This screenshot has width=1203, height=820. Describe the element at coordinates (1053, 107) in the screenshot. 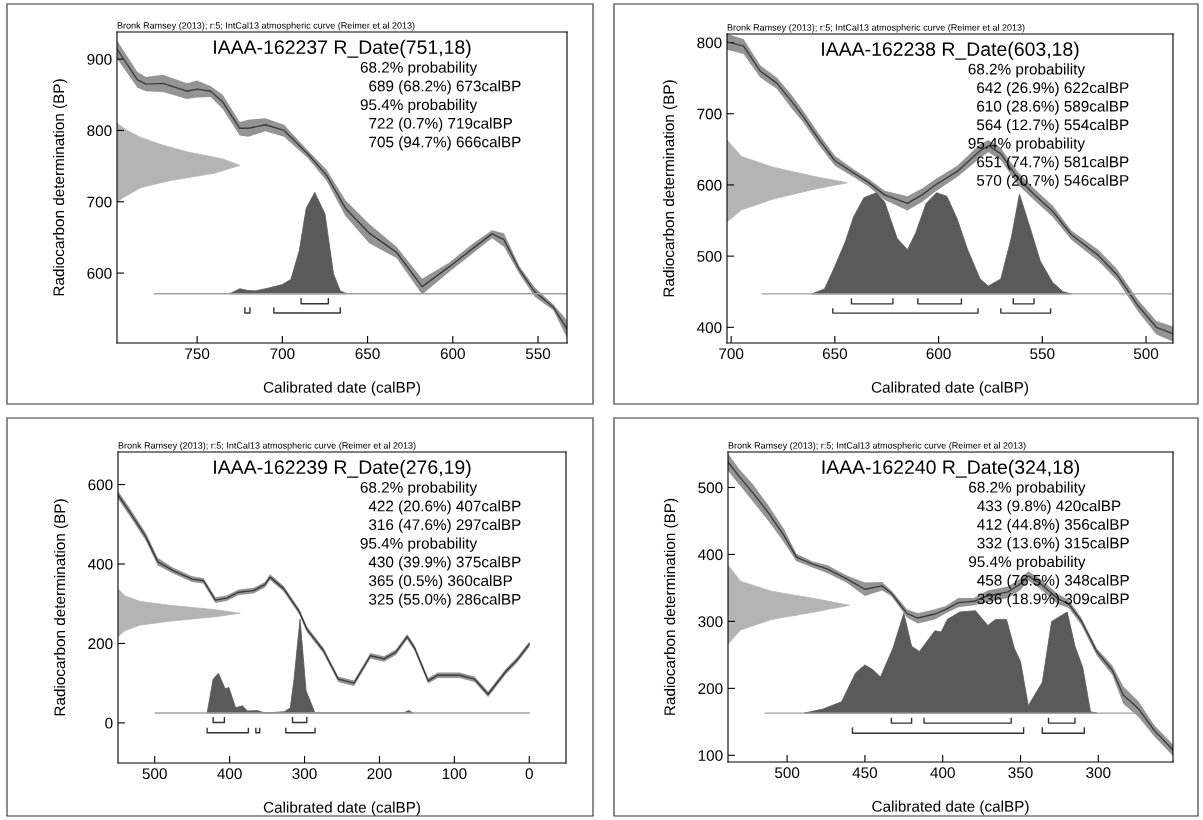

I see `annotation: 610 (28.6%) 589calBP` at that location.